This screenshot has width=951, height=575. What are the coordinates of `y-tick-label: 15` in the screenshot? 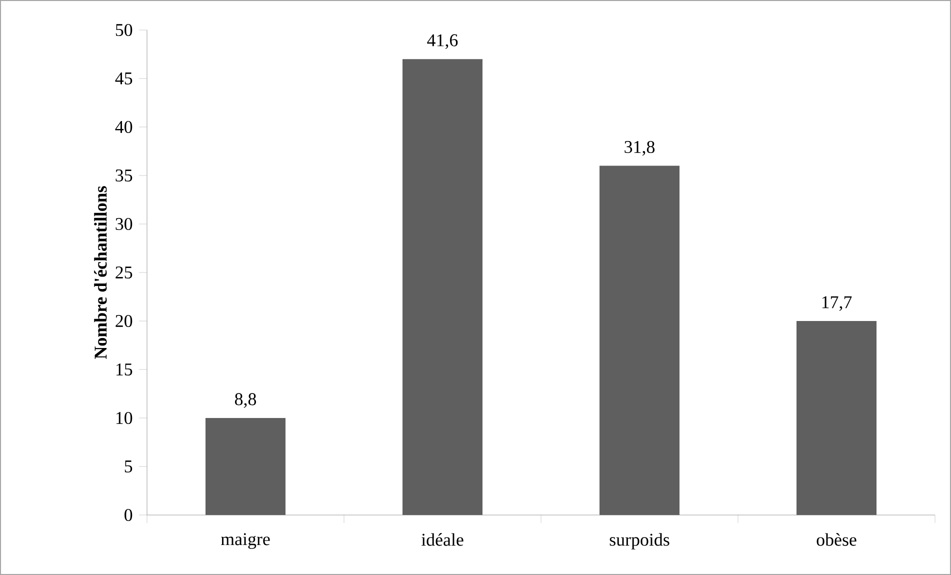 It's located at (124, 369).